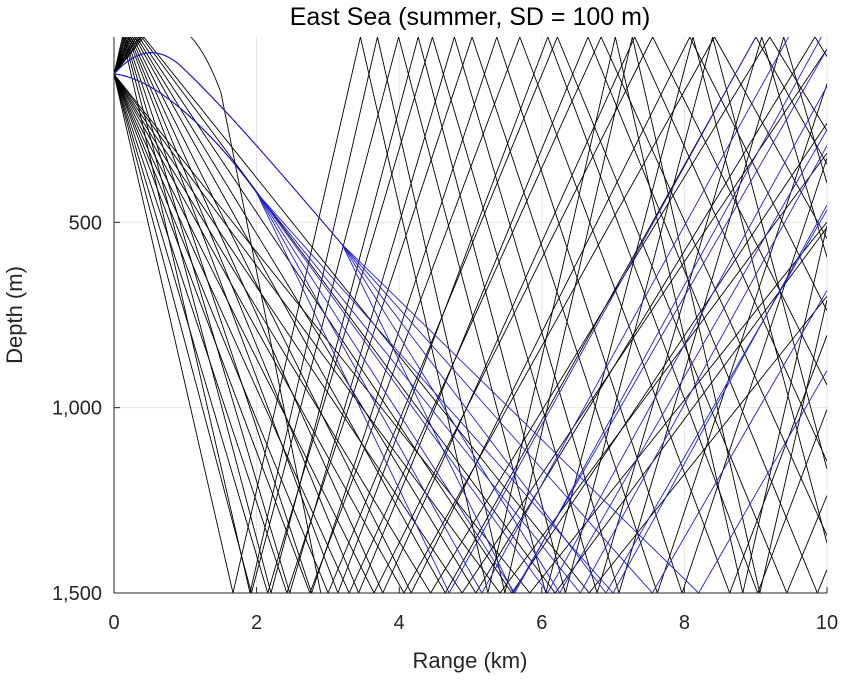  I want to click on y-axis-label: Depth (m), so click(14, 315).